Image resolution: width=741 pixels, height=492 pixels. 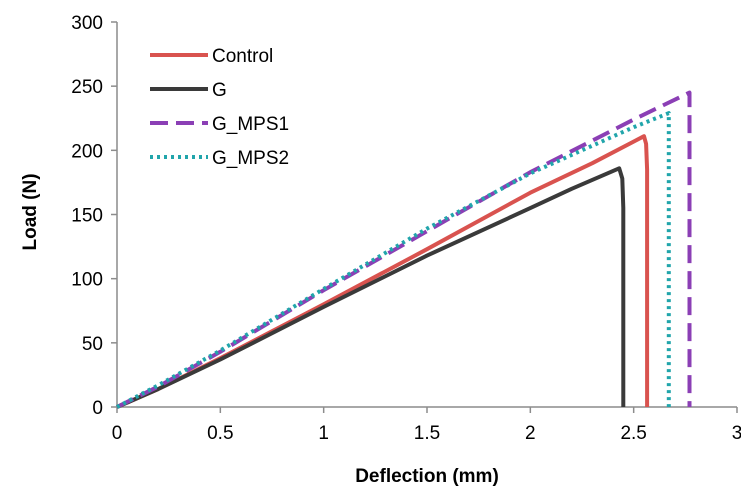 What do you see at coordinates (219, 107) in the screenshot?
I see `legend: Control G G_MPS1 G_MPS2` at bounding box center [219, 107].